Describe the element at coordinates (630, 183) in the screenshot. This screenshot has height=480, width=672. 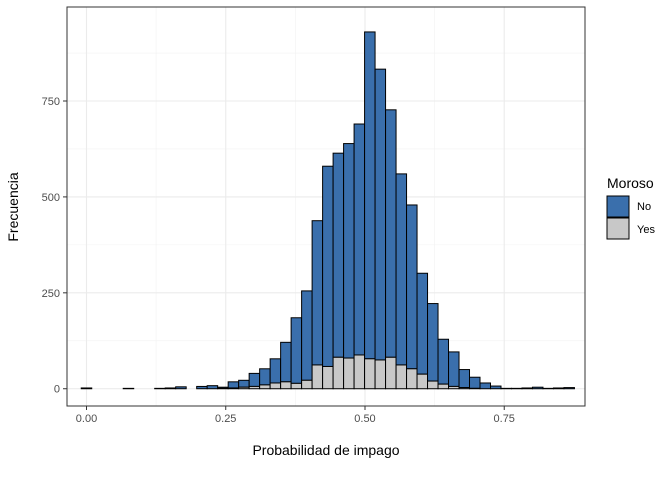
I see `legend-title: Moroso` at that location.